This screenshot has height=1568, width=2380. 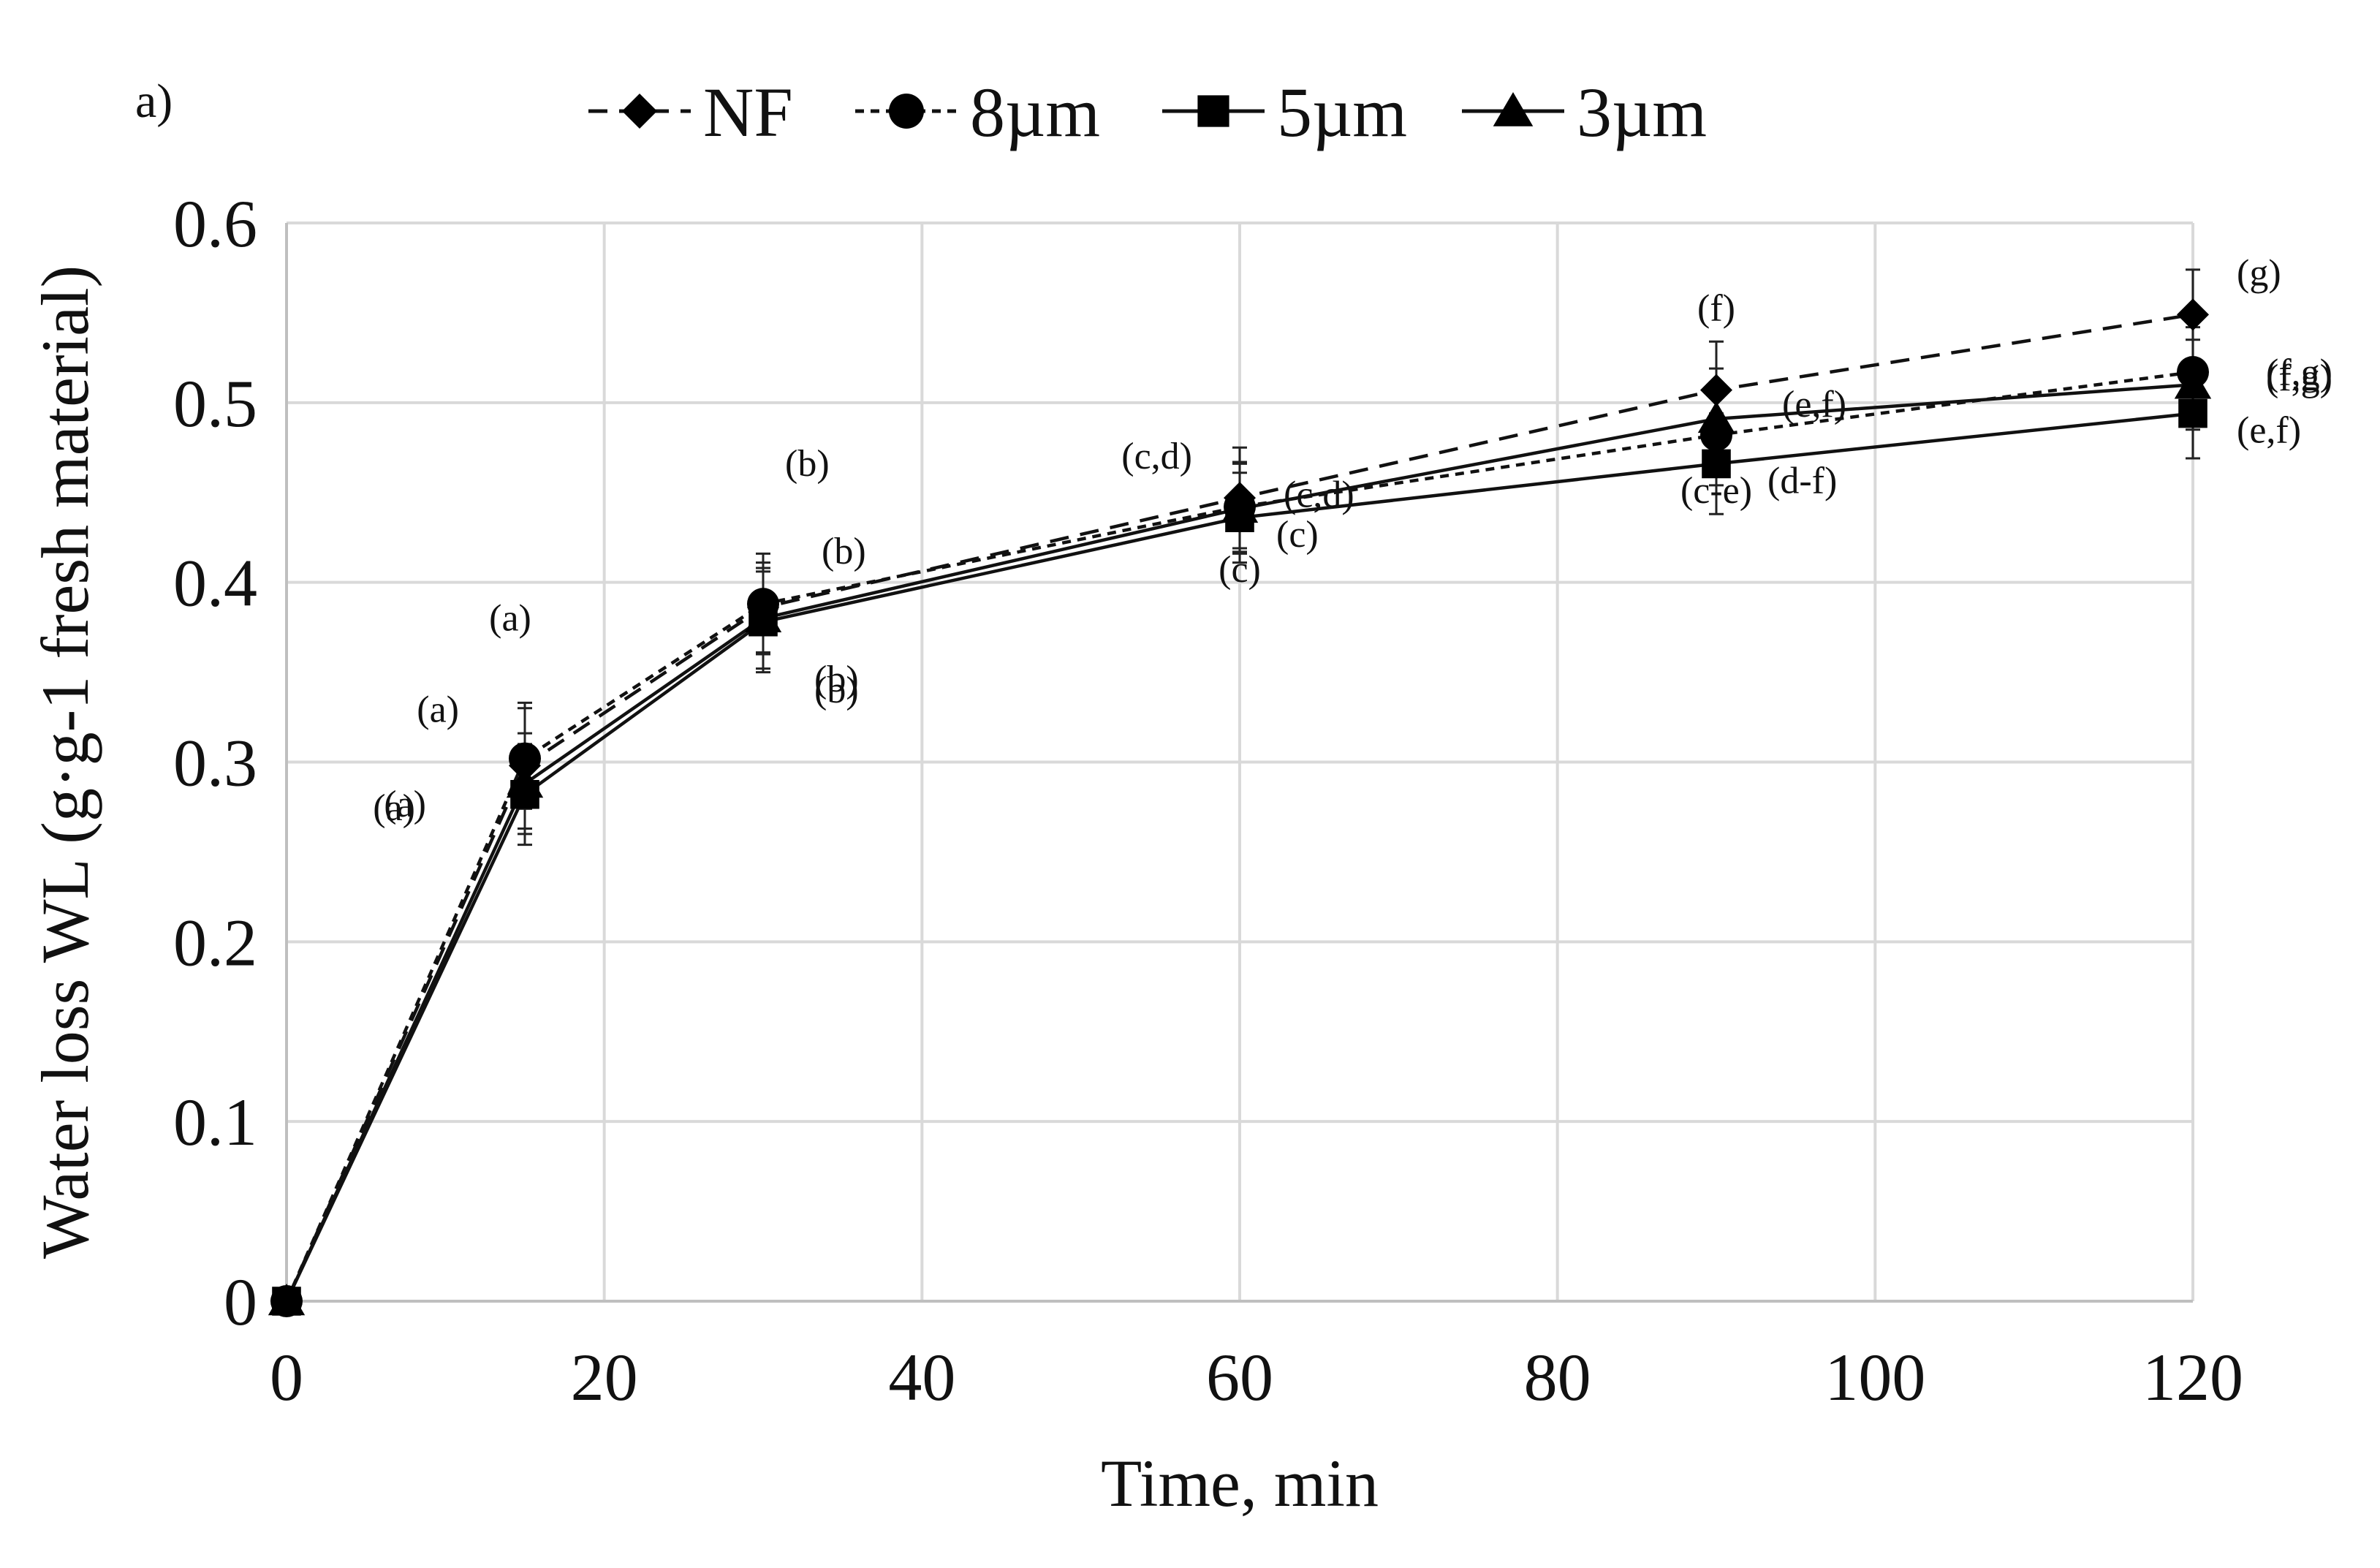 I want to click on legend-marker-triangle-icon, so click(x=1513, y=109).